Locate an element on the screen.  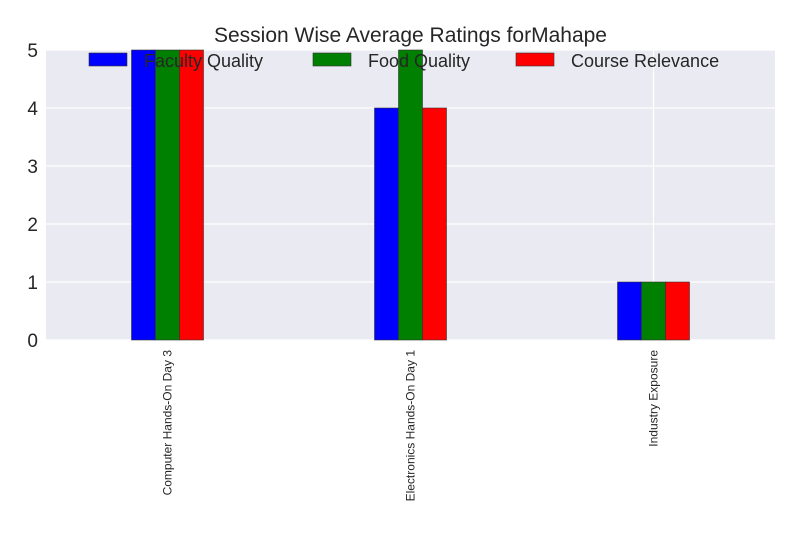
legend-entry: Food Quality is located at coordinates (391, 61).